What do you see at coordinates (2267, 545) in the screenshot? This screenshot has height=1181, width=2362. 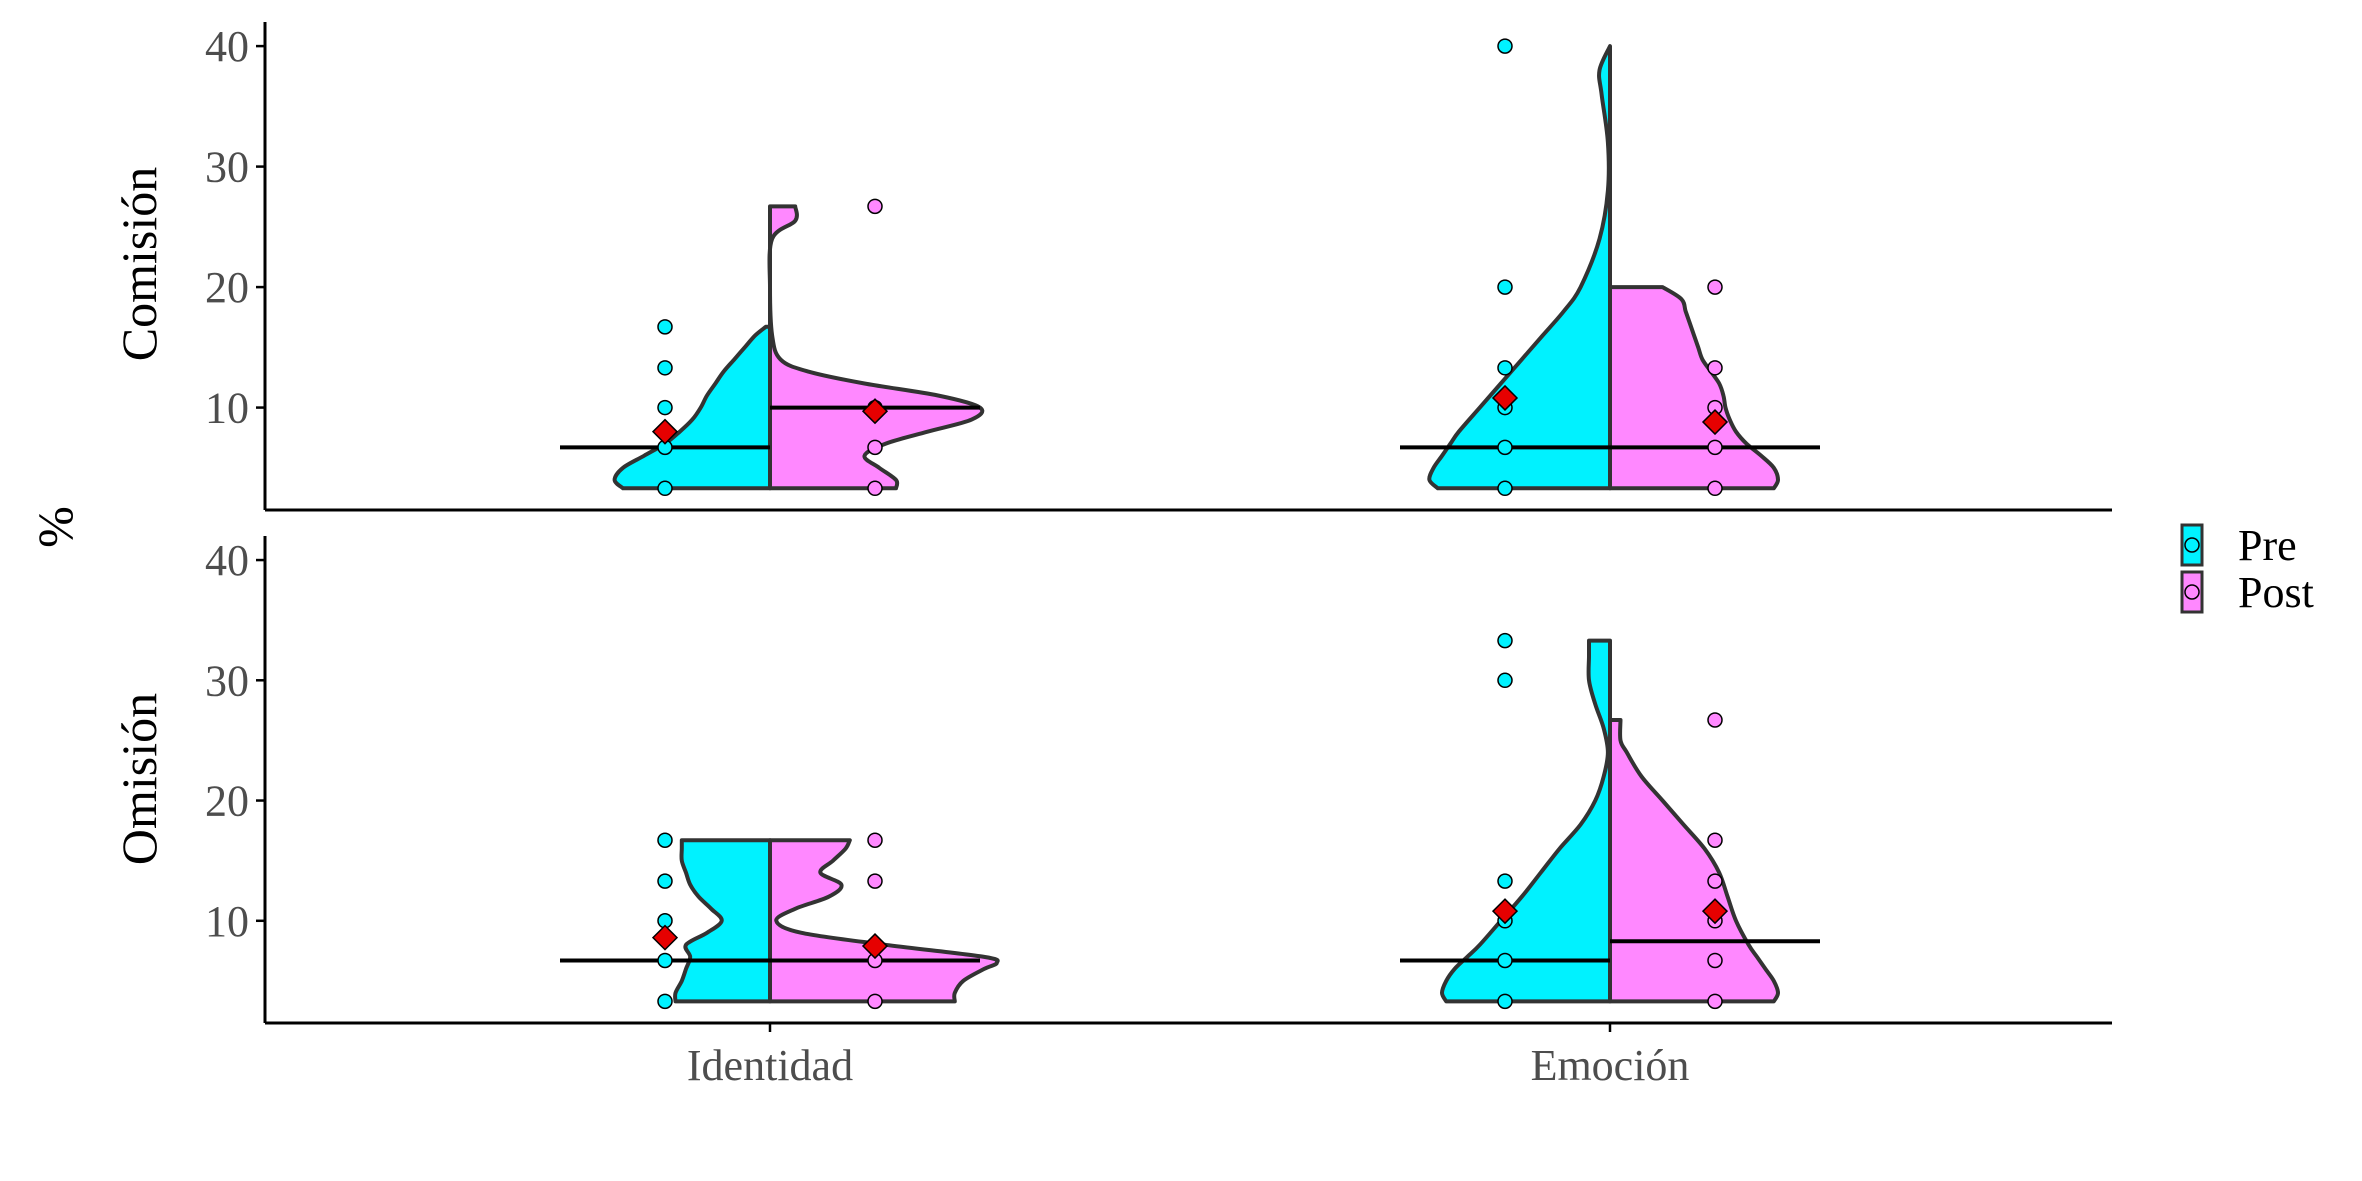 I see `legend-label-pre: Pre` at bounding box center [2267, 545].